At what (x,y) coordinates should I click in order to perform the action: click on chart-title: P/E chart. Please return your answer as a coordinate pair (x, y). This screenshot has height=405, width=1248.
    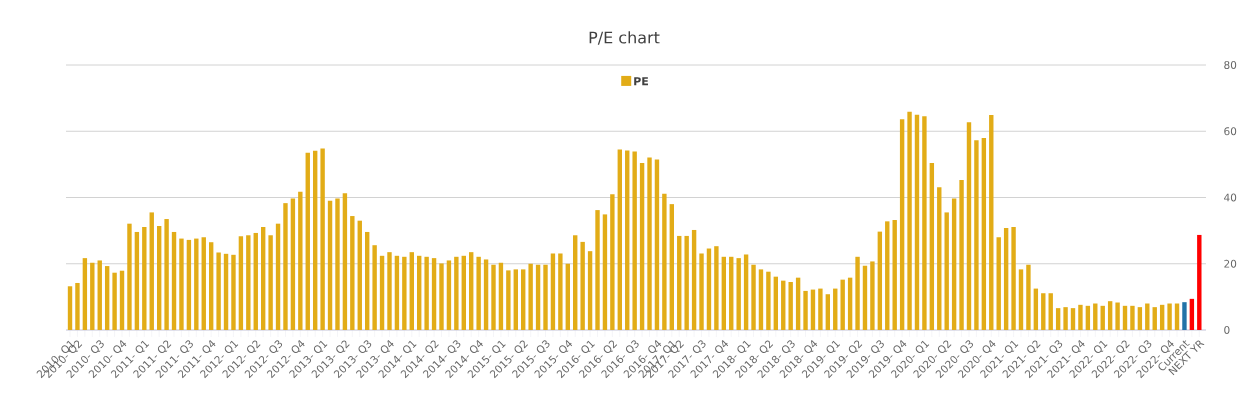
    Looking at the image, I should click on (624, 38).